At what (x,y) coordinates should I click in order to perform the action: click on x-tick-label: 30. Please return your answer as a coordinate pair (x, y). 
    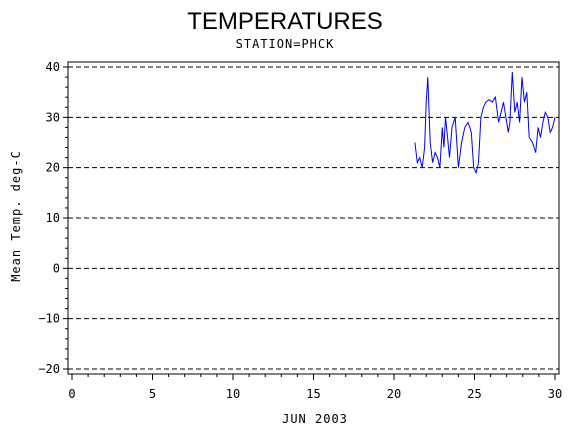
    Looking at the image, I should click on (555, 394).